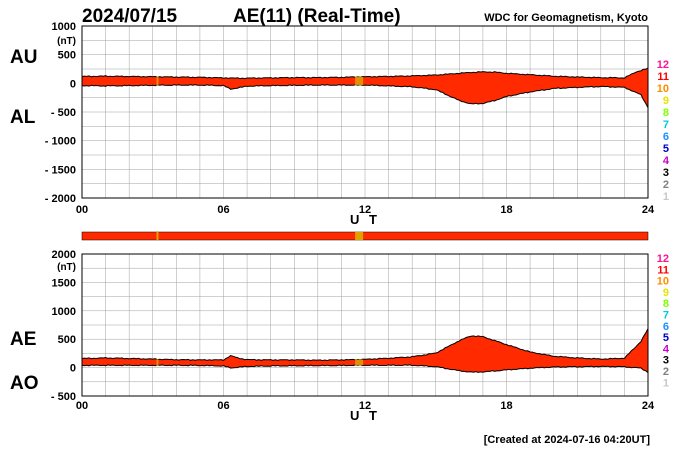 Image resolution: width=700 pixels, height=450 pixels. Describe the element at coordinates (64, 255) in the screenshot. I see `y-tick-label: 2000` at that location.